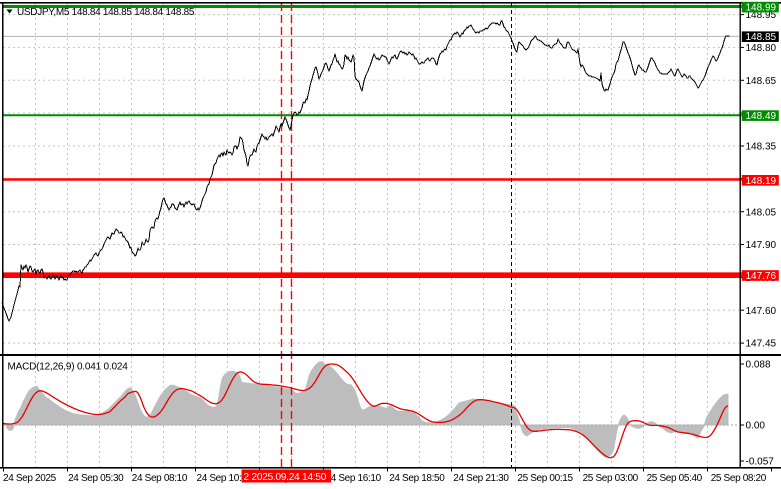  Describe the element at coordinates (417, 478) in the screenshot. I see `svg-text: 24 Sep 18:50` at that location.